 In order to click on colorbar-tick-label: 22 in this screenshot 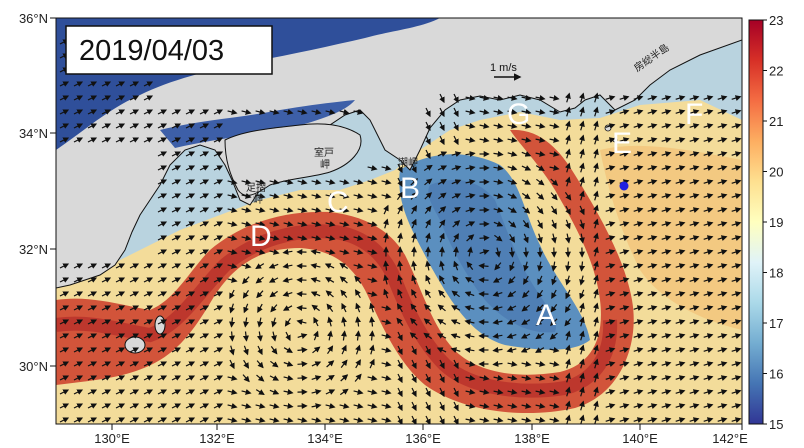, I will do `click(776, 71)`.